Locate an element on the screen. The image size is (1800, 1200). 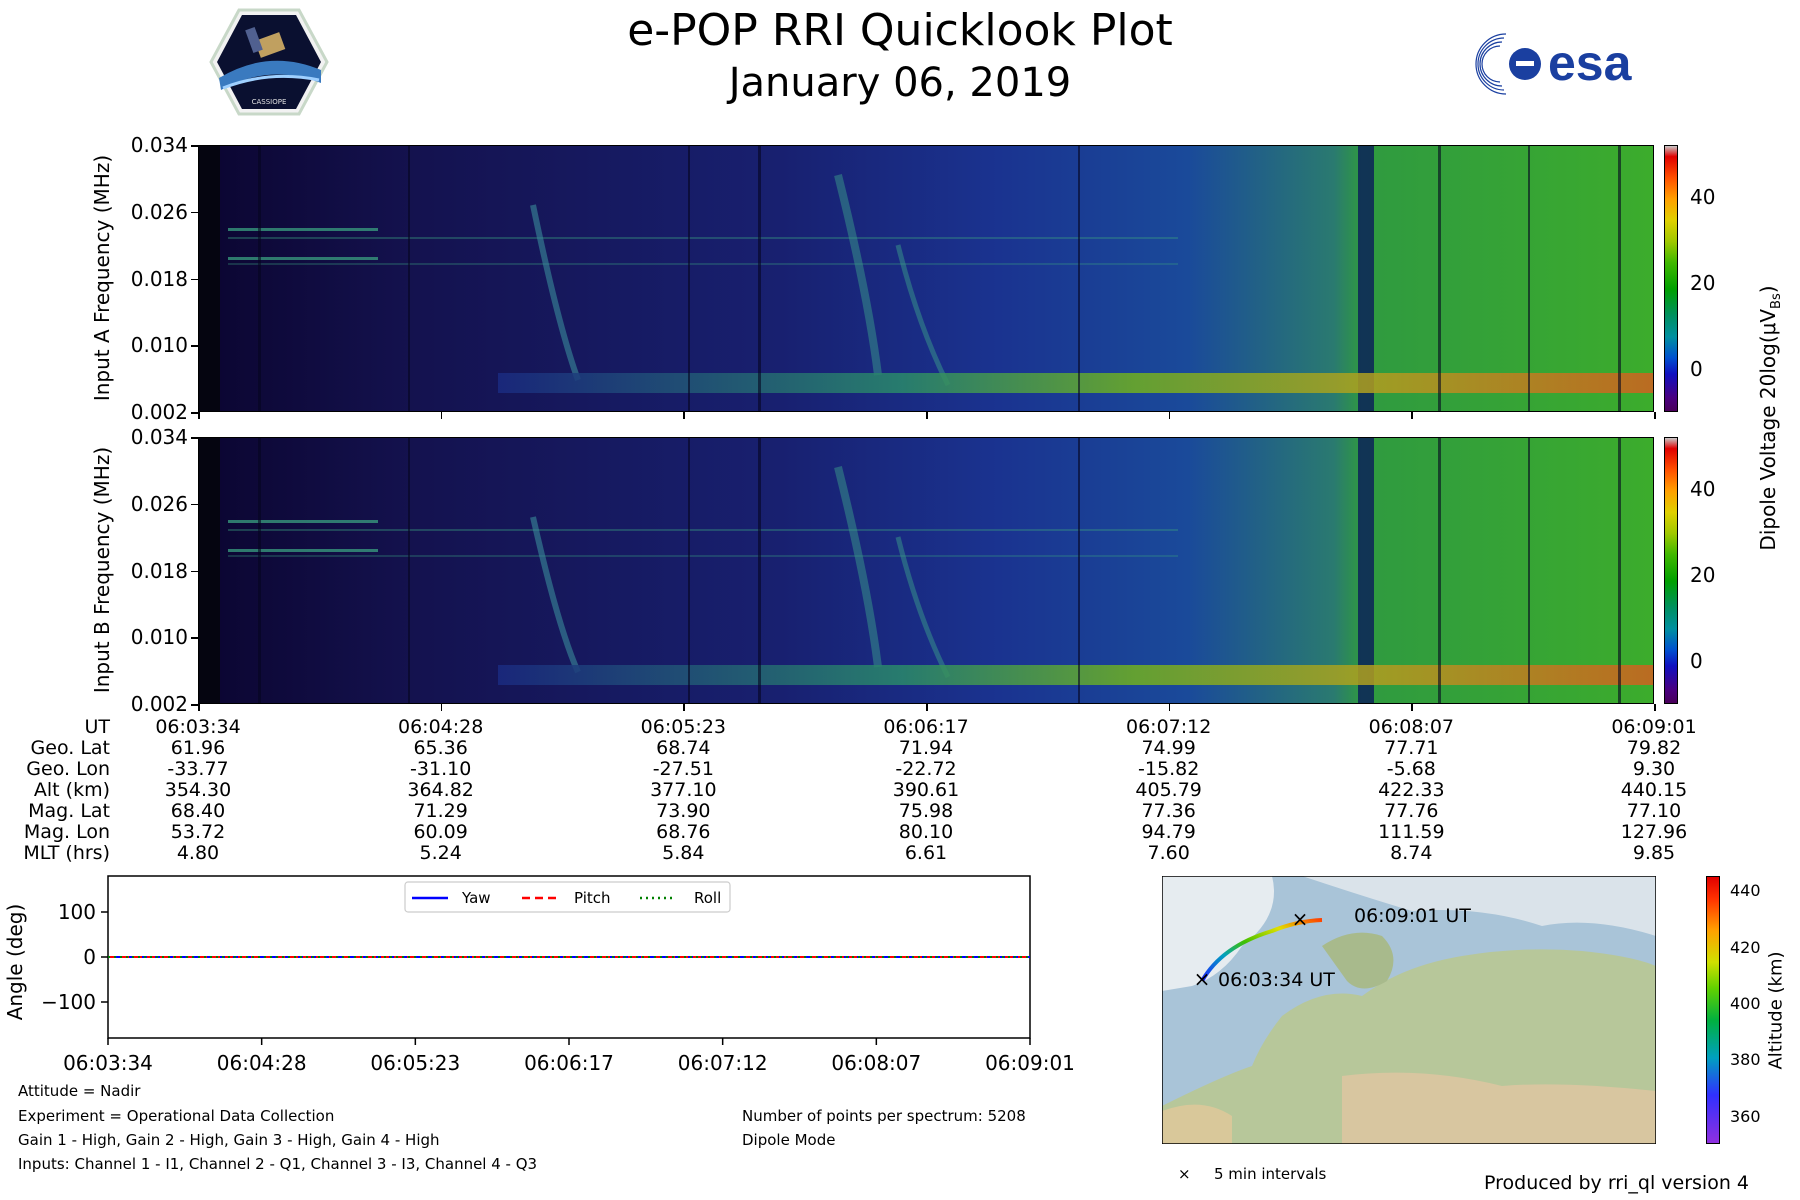
ephemeris-cell: -33.77 is located at coordinates (198, 769).